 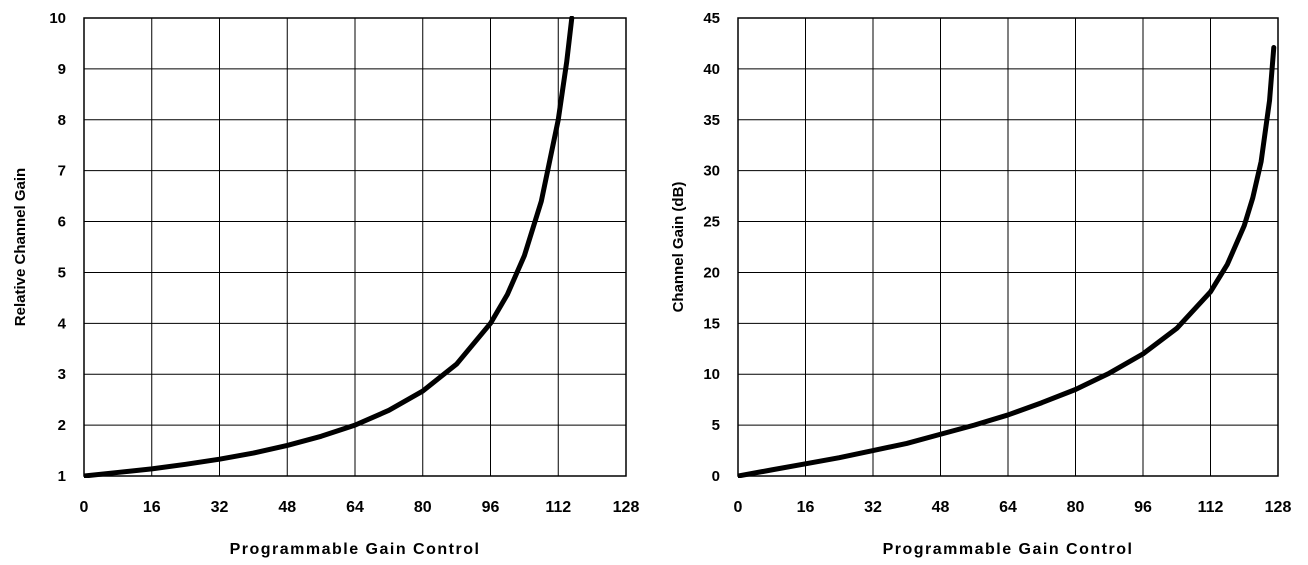 What do you see at coordinates (62, 222) in the screenshot?
I see `y-tick-label: 6` at bounding box center [62, 222].